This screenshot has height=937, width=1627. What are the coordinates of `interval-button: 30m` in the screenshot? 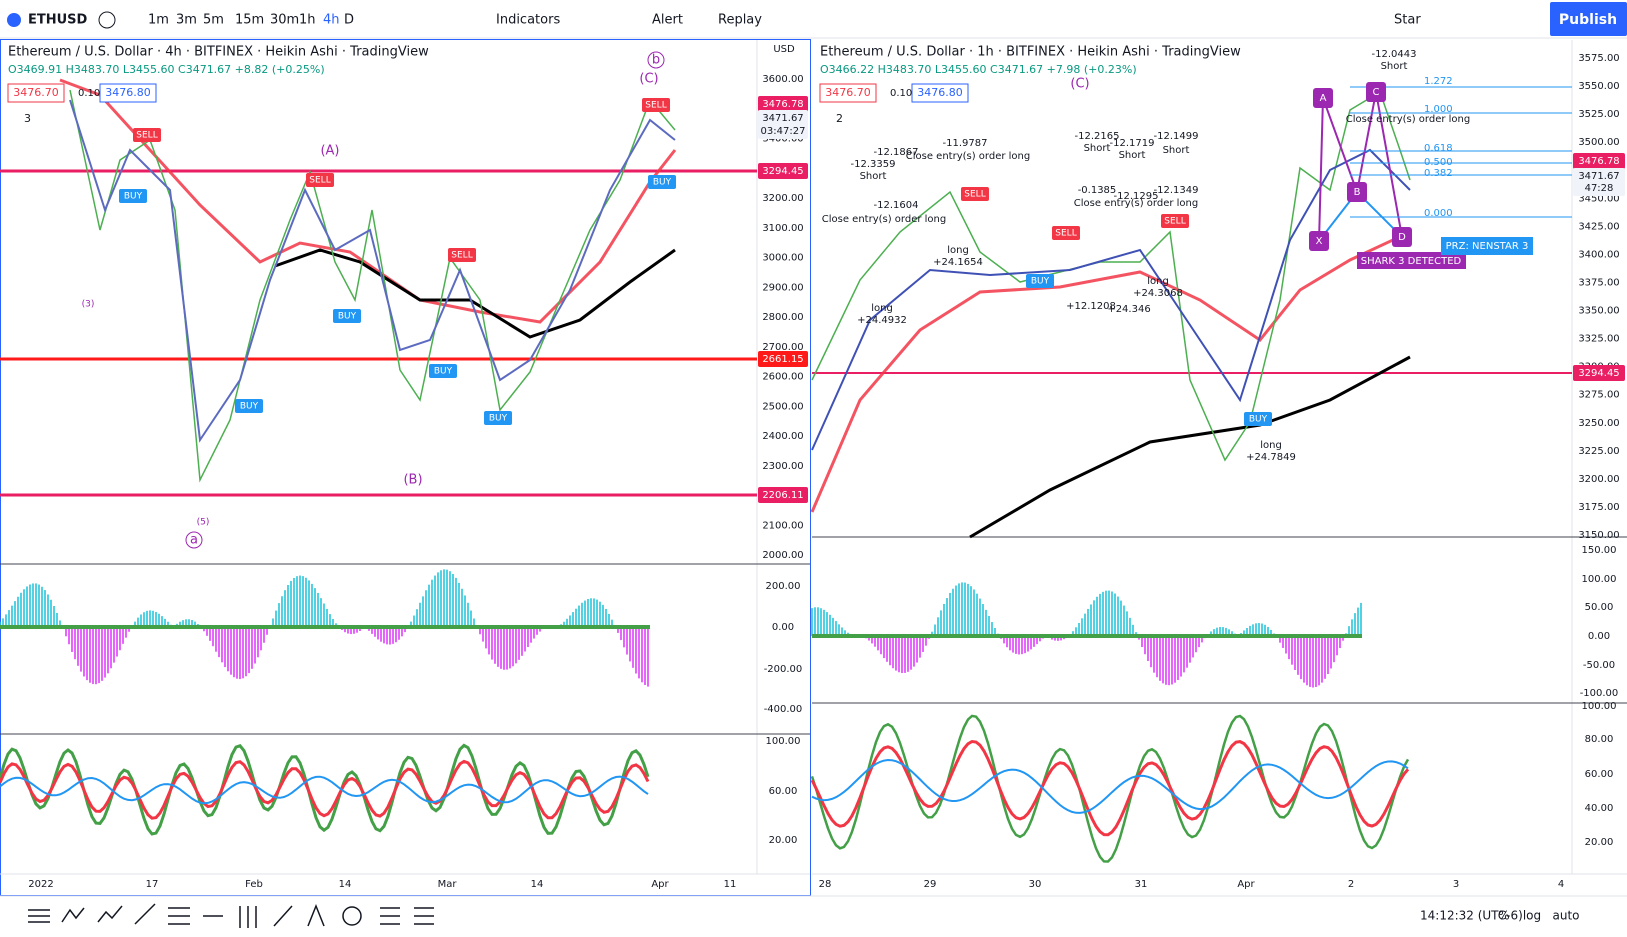 It's located at (284, 20).